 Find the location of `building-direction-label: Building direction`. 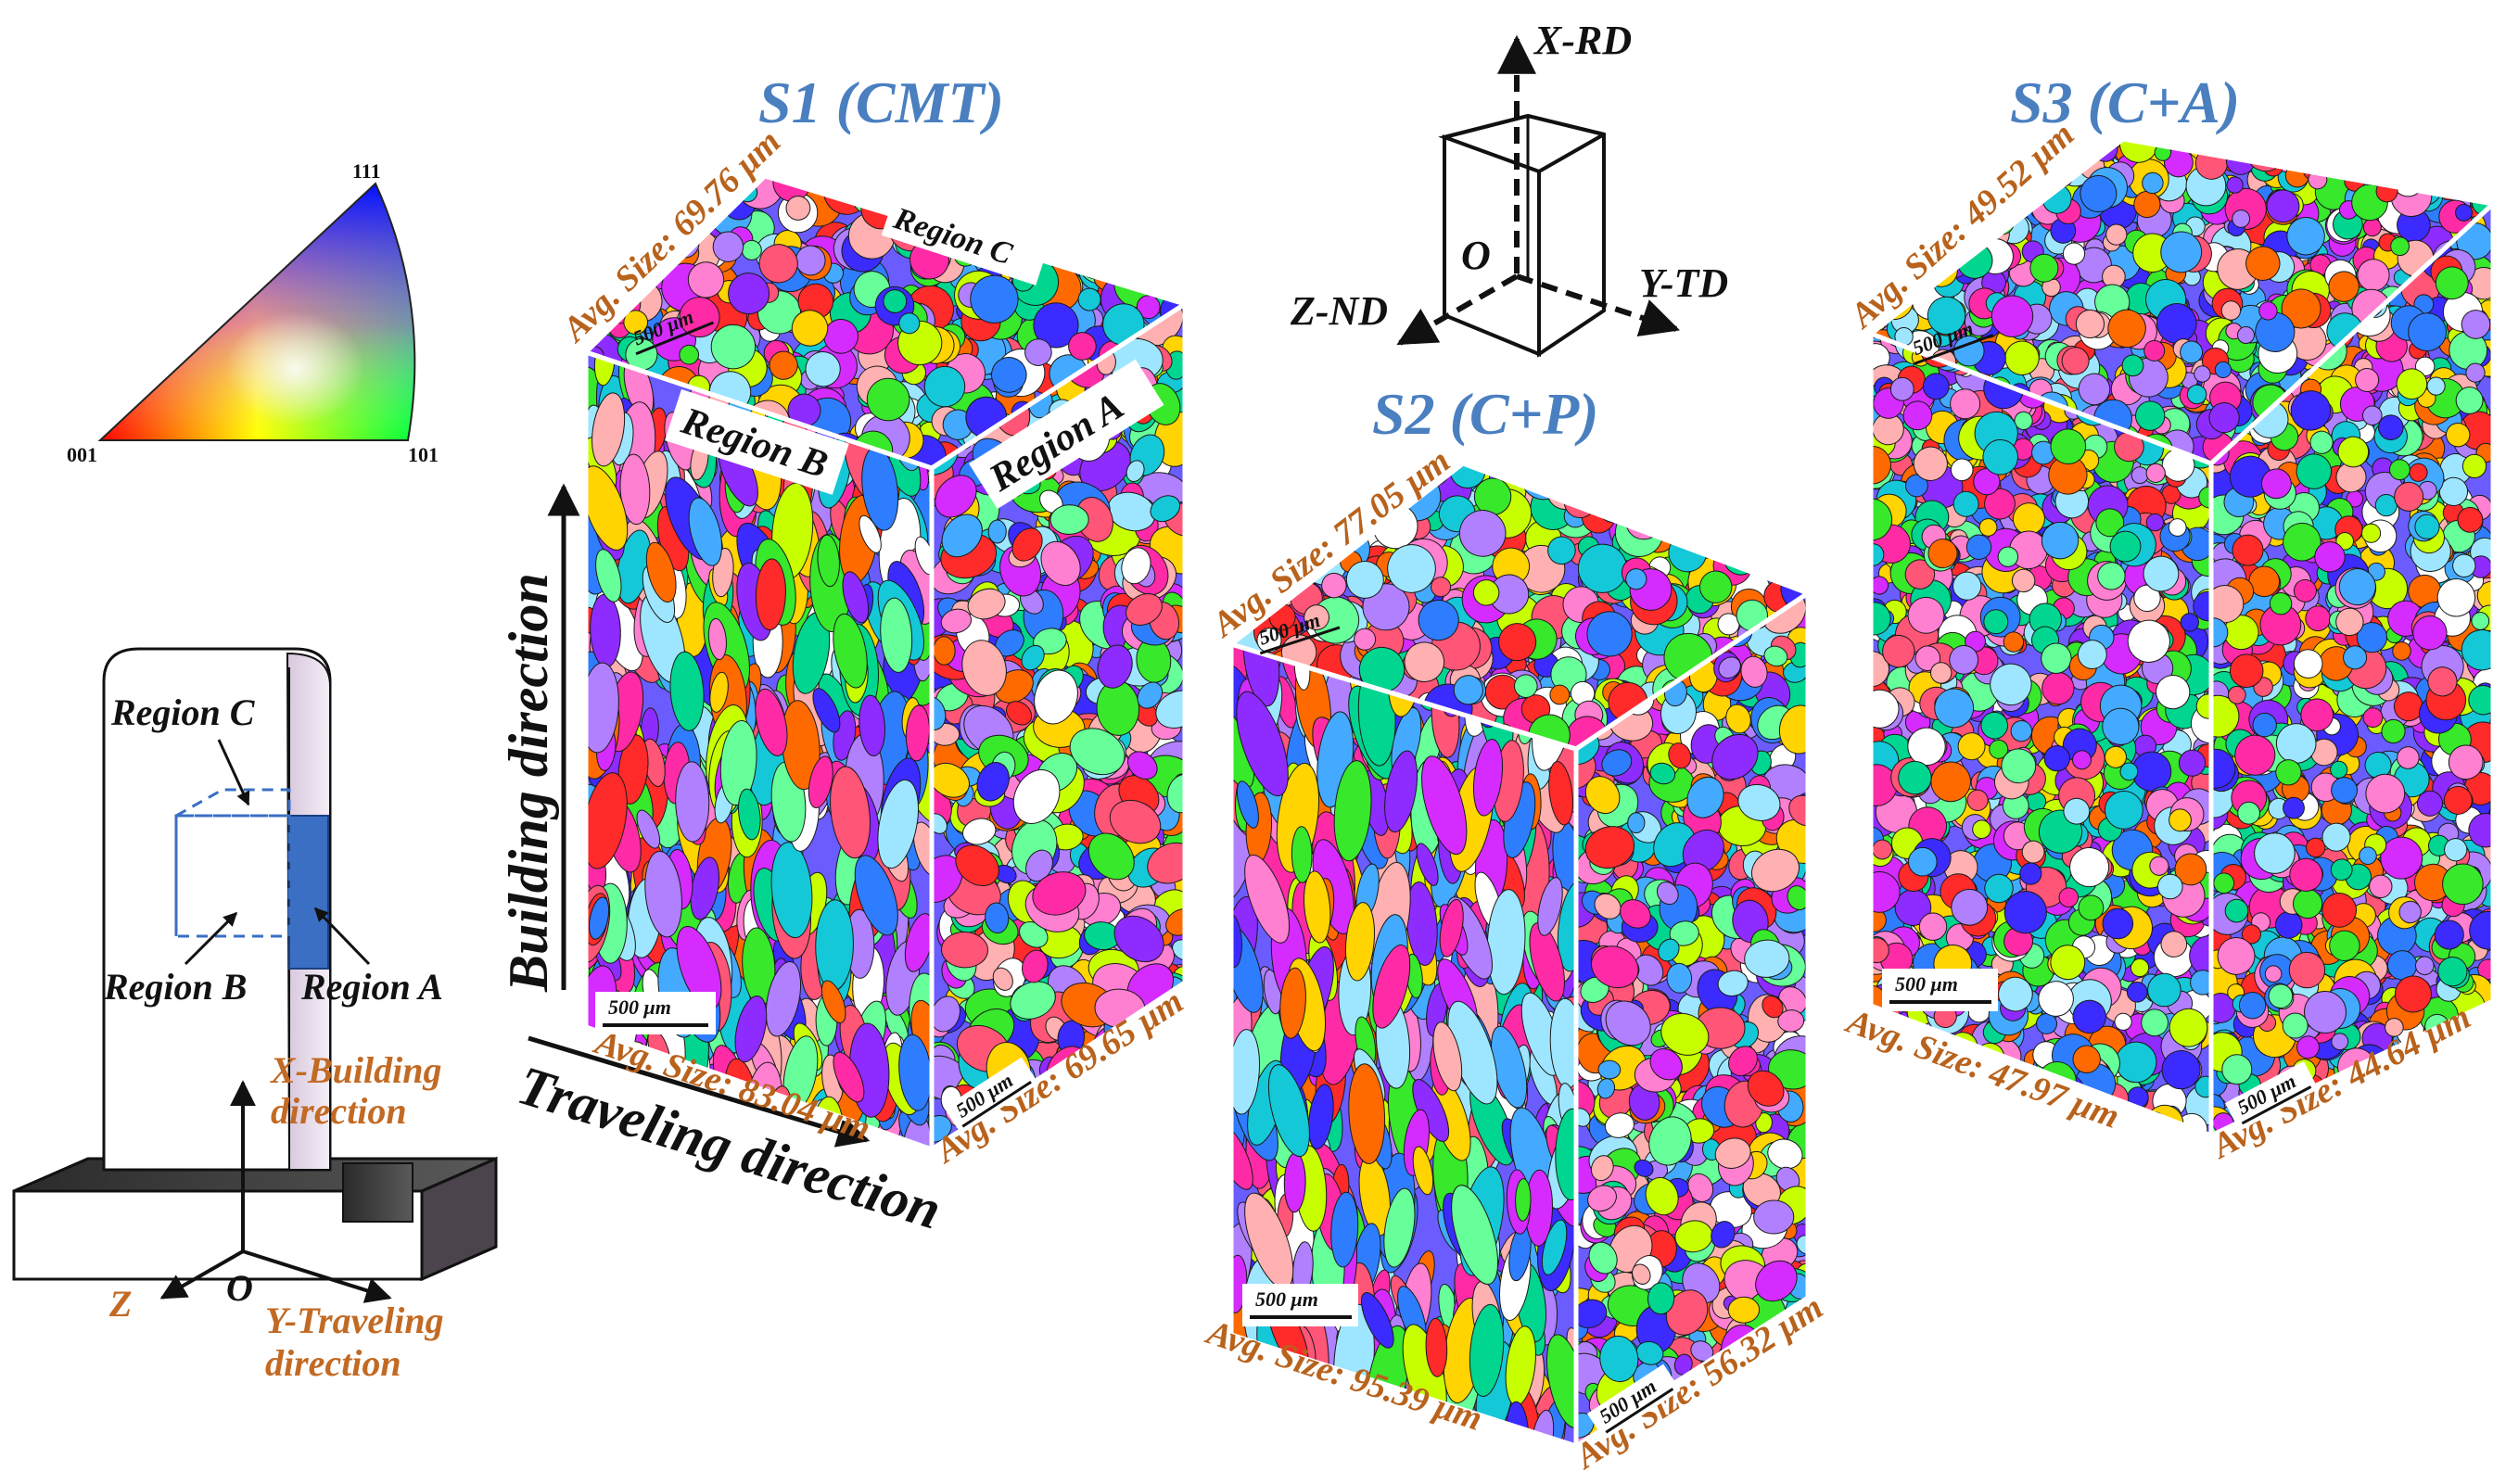

building-direction-label: Building direction is located at coordinates (528, 783).